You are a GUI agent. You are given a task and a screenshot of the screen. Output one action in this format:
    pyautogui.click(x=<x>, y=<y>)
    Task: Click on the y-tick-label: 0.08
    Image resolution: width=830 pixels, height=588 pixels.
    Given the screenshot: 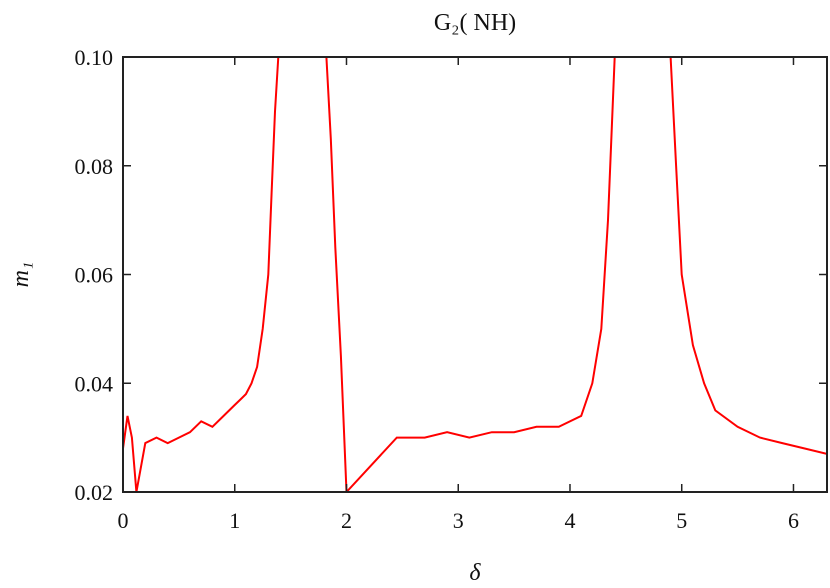 What is the action you would take?
    pyautogui.click(x=94, y=166)
    